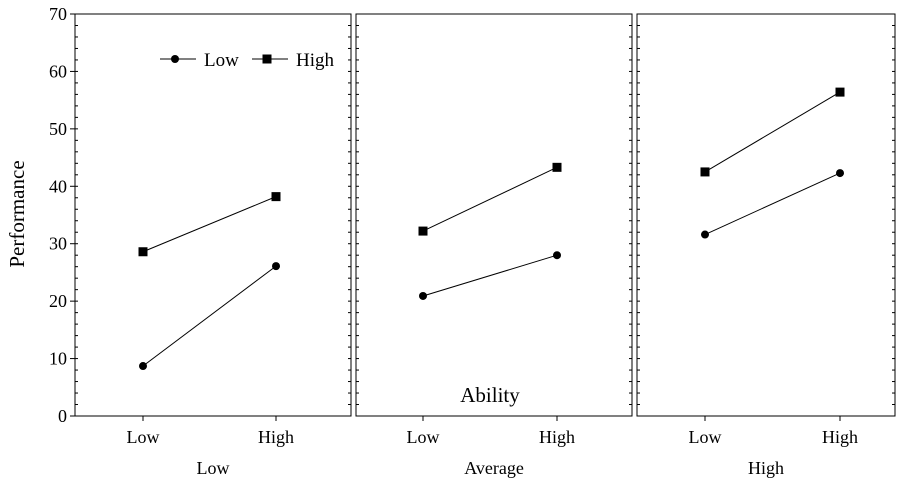 The width and height of the screenshot is (897, 482). What do you see at coordinates (58, 14) in the screenshot?
I see `y-tick-label: 70` at bounding box center [58, 14].